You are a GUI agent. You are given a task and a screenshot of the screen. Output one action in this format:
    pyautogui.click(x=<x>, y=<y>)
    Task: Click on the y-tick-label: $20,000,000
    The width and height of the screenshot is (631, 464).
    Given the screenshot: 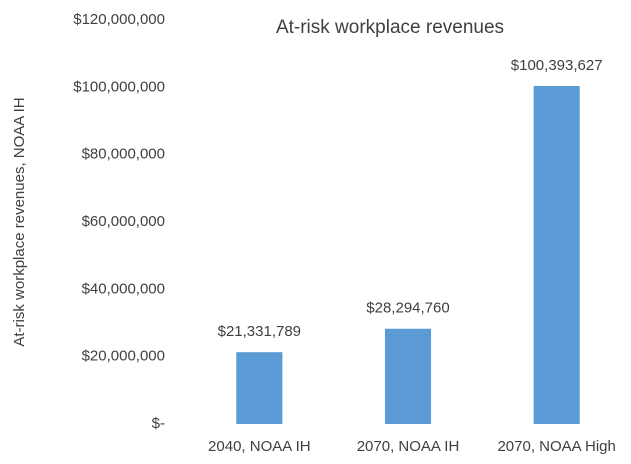 What is the action you would take?
    pyautogui.click(x=123, y=356)
    